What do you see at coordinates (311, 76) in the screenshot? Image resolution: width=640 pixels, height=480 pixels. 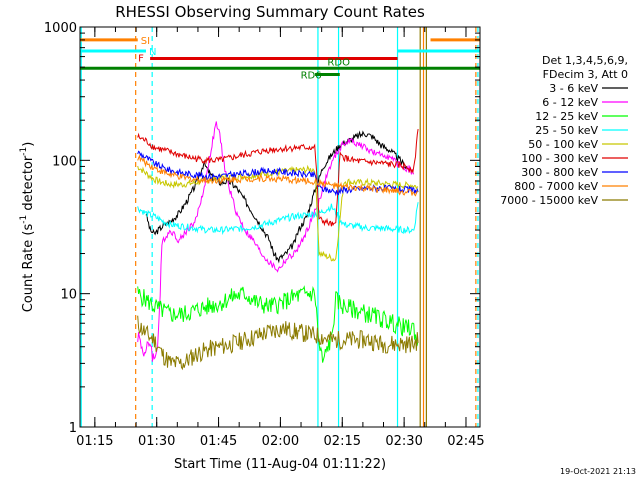 I see `flag-label-4: RD6` at bounding box center [311, 76].